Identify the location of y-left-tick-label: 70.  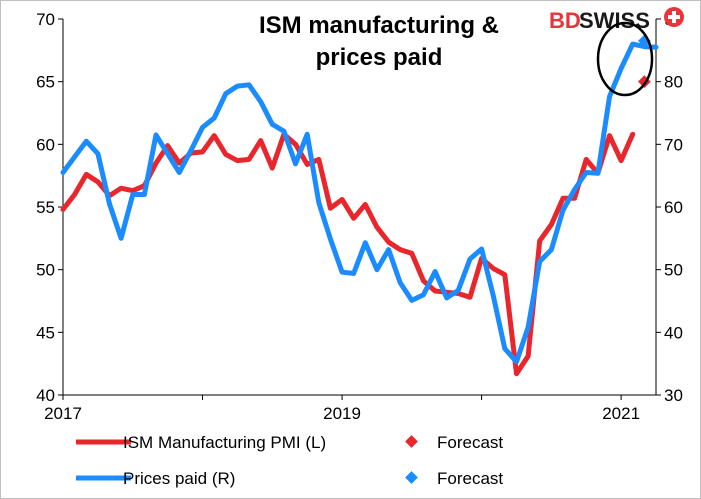
(45, 19).